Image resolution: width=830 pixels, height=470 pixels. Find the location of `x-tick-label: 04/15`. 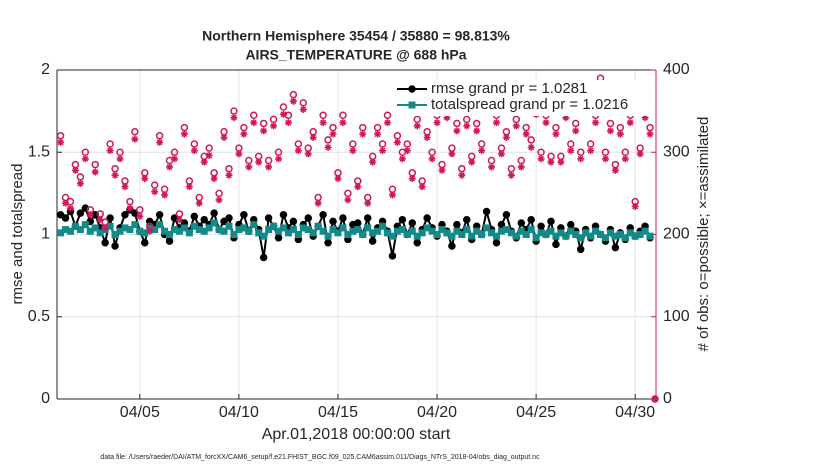

x-tick-label: 04/15 is located at coordinates (338, 412).